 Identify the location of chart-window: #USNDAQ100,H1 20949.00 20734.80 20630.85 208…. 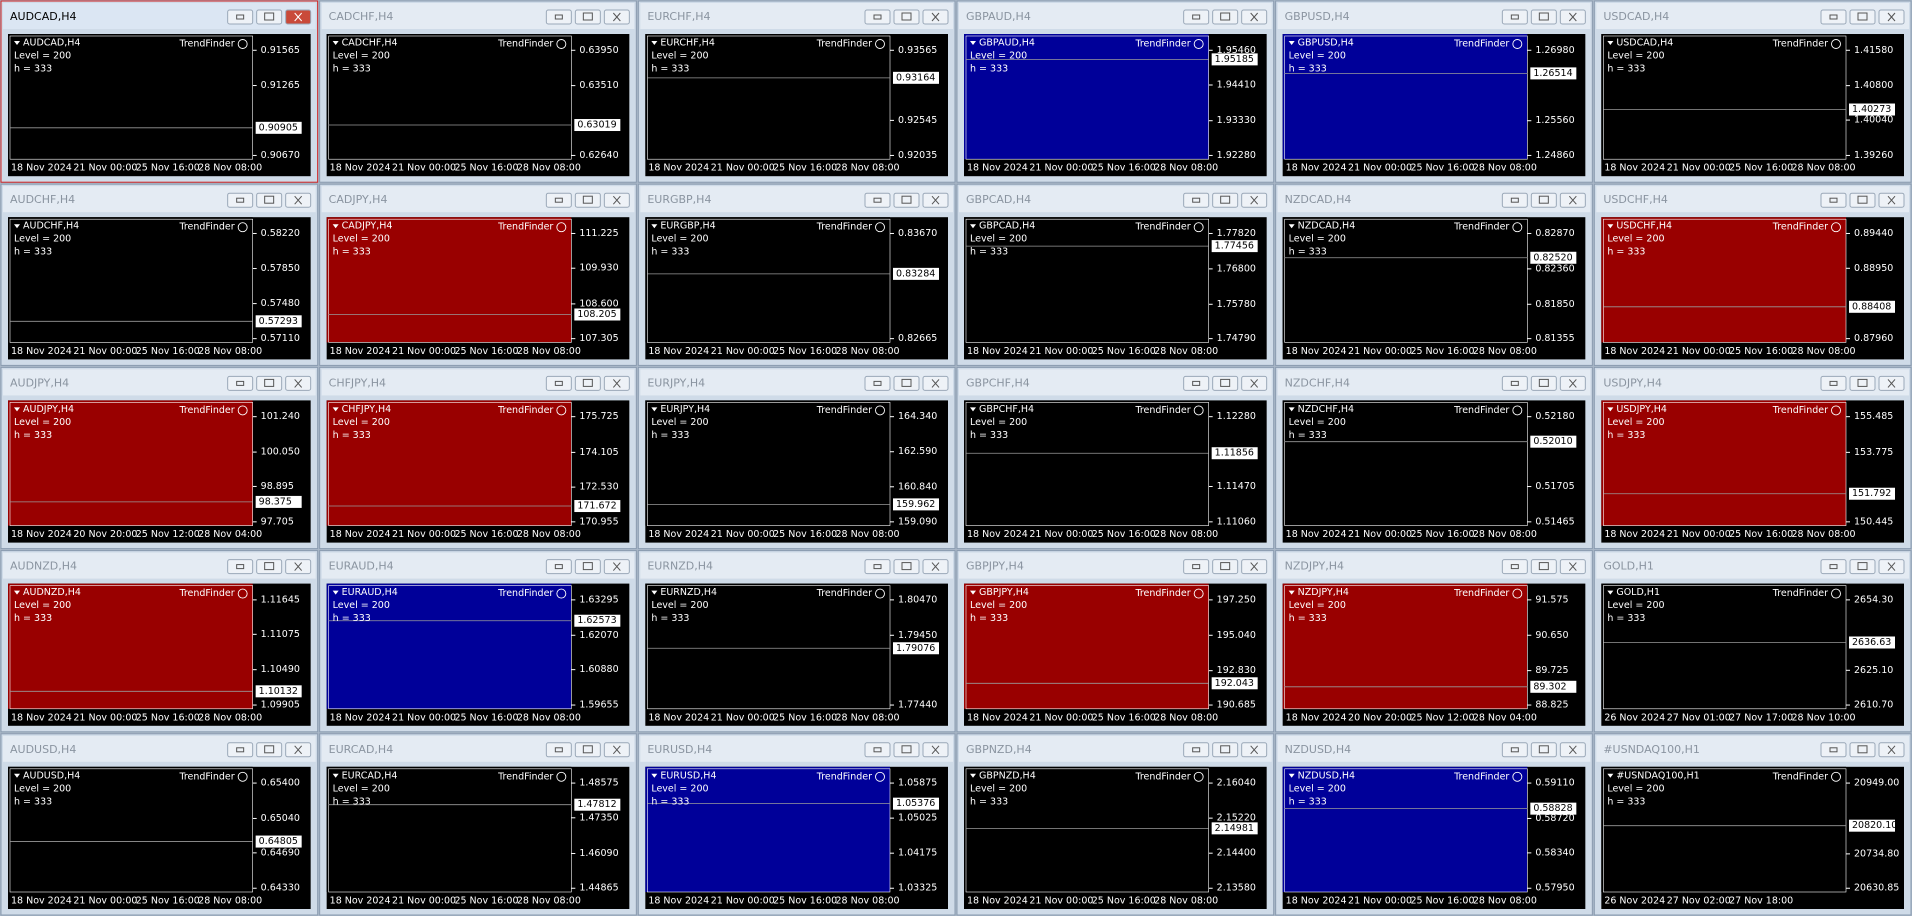
(1752, 824).